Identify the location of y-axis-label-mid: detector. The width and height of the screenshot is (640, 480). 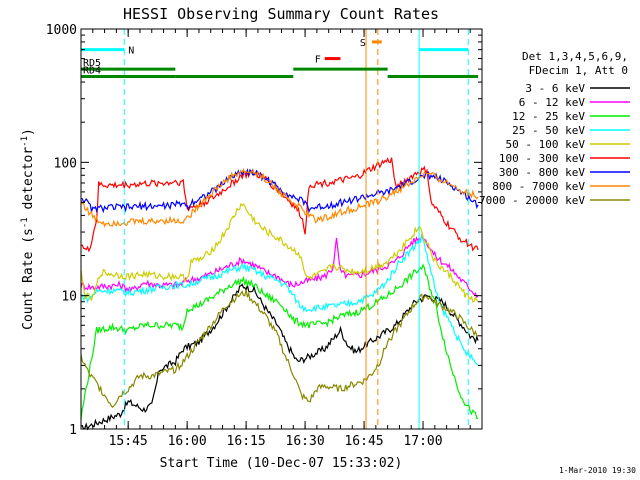
(28, 182).